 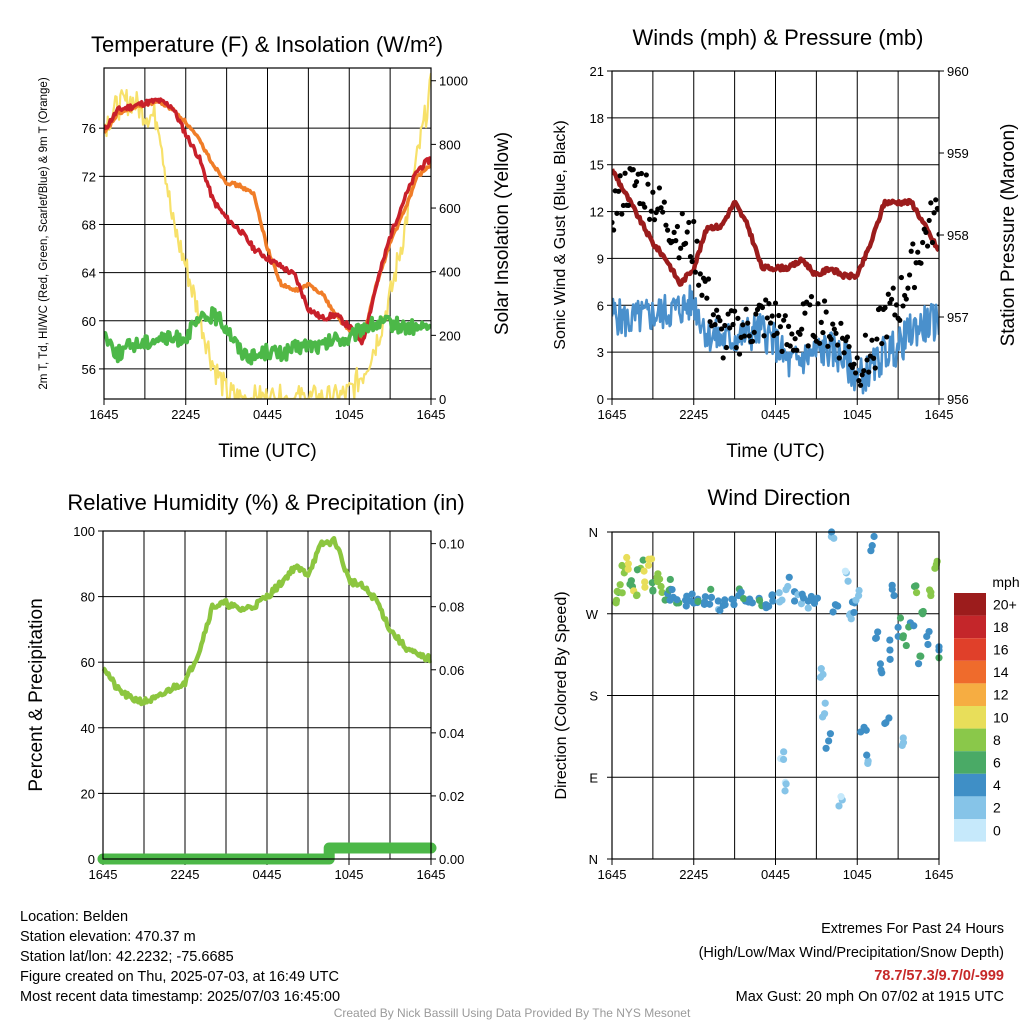 I want to click on x-axis-label: Time (UTC), so click(x=267, y=451).